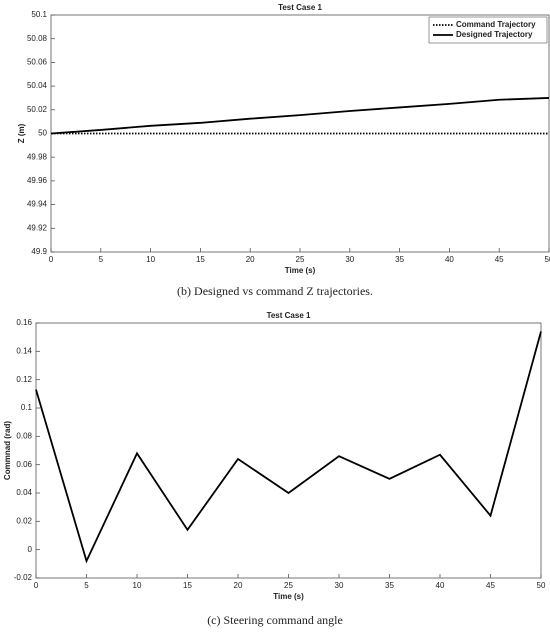  I want to click on y-tick-label: 49.98, so click(37, 156).